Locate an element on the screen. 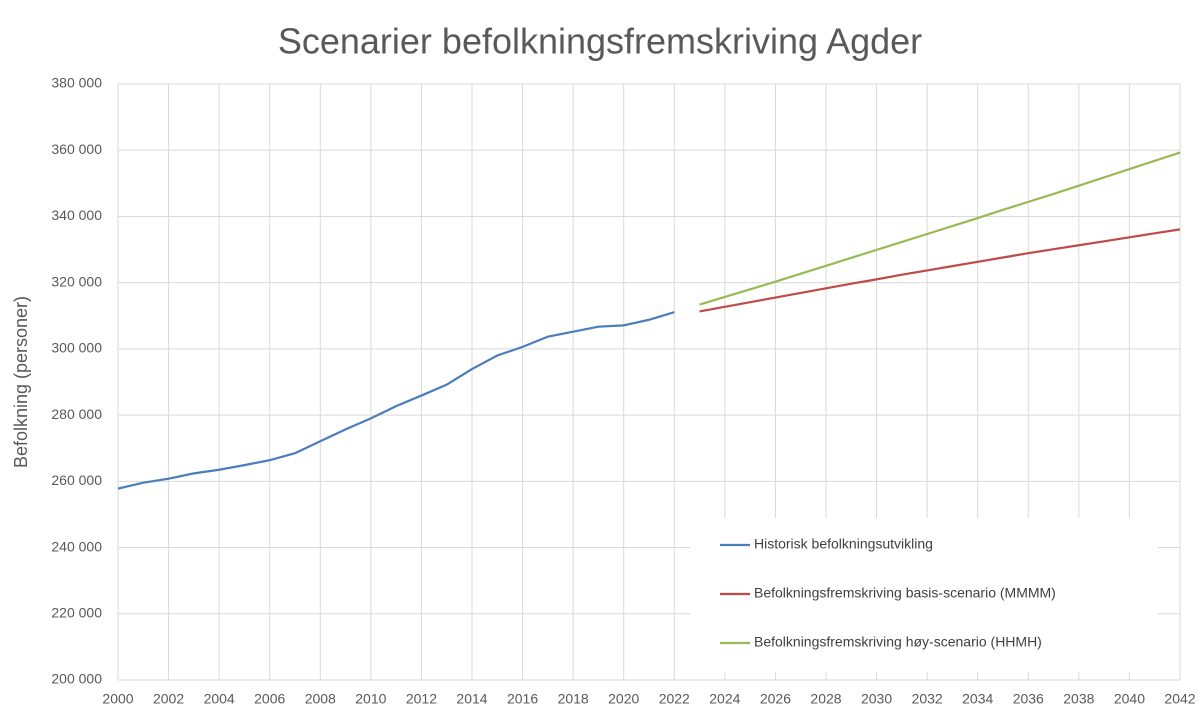  x-tick-label: 2034 is located at coordinates (977, 699).